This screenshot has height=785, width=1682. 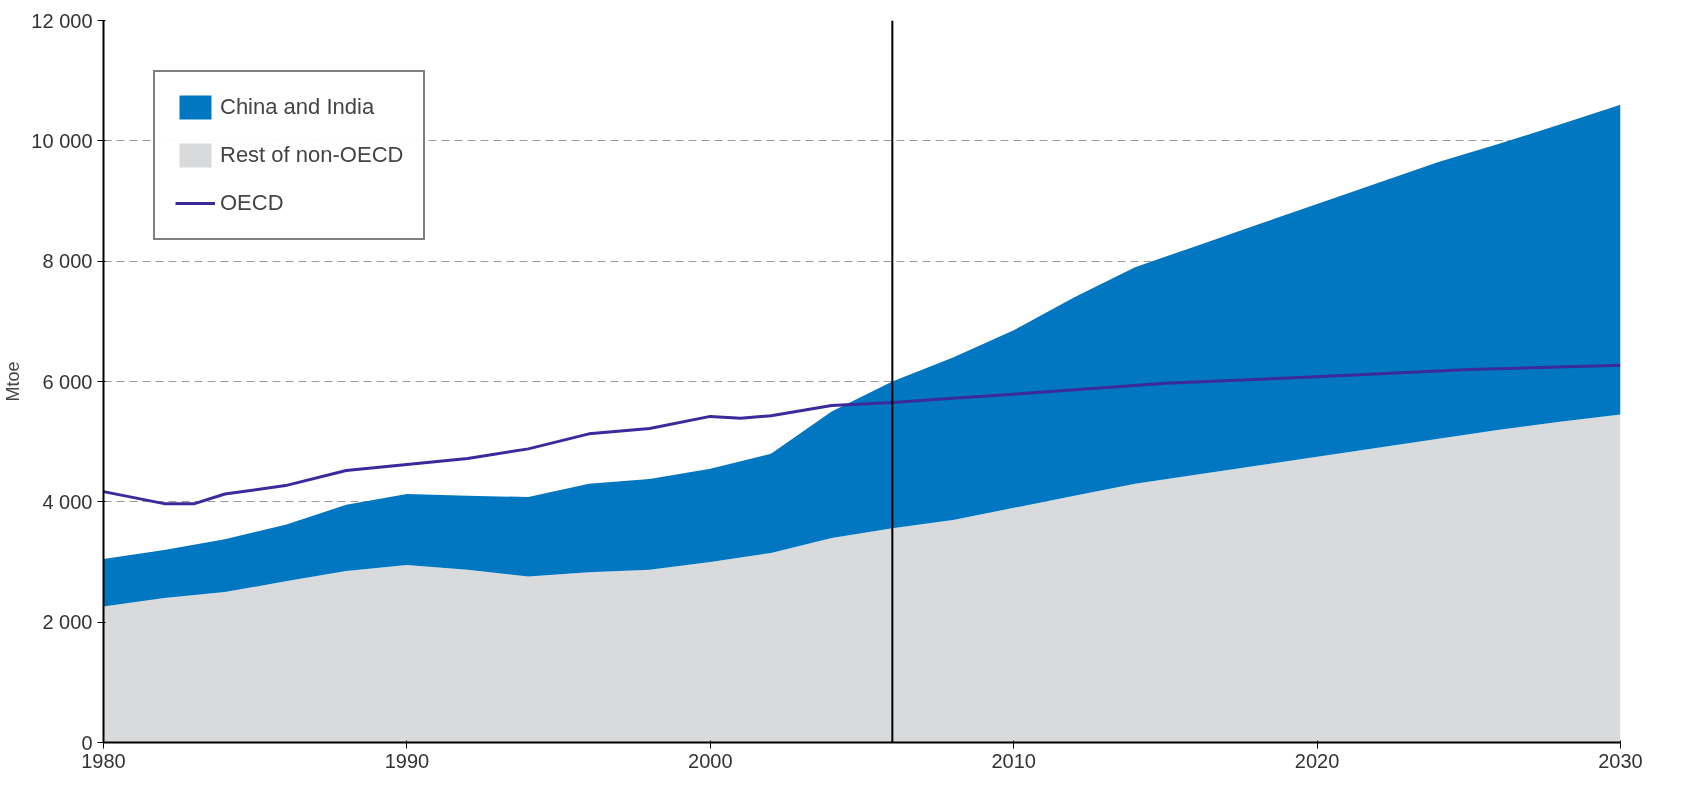 What do you see at coordinates (710, 760) in the screenshot?
I see `x-tick-label: 2000` at bounding box center [710, 760].